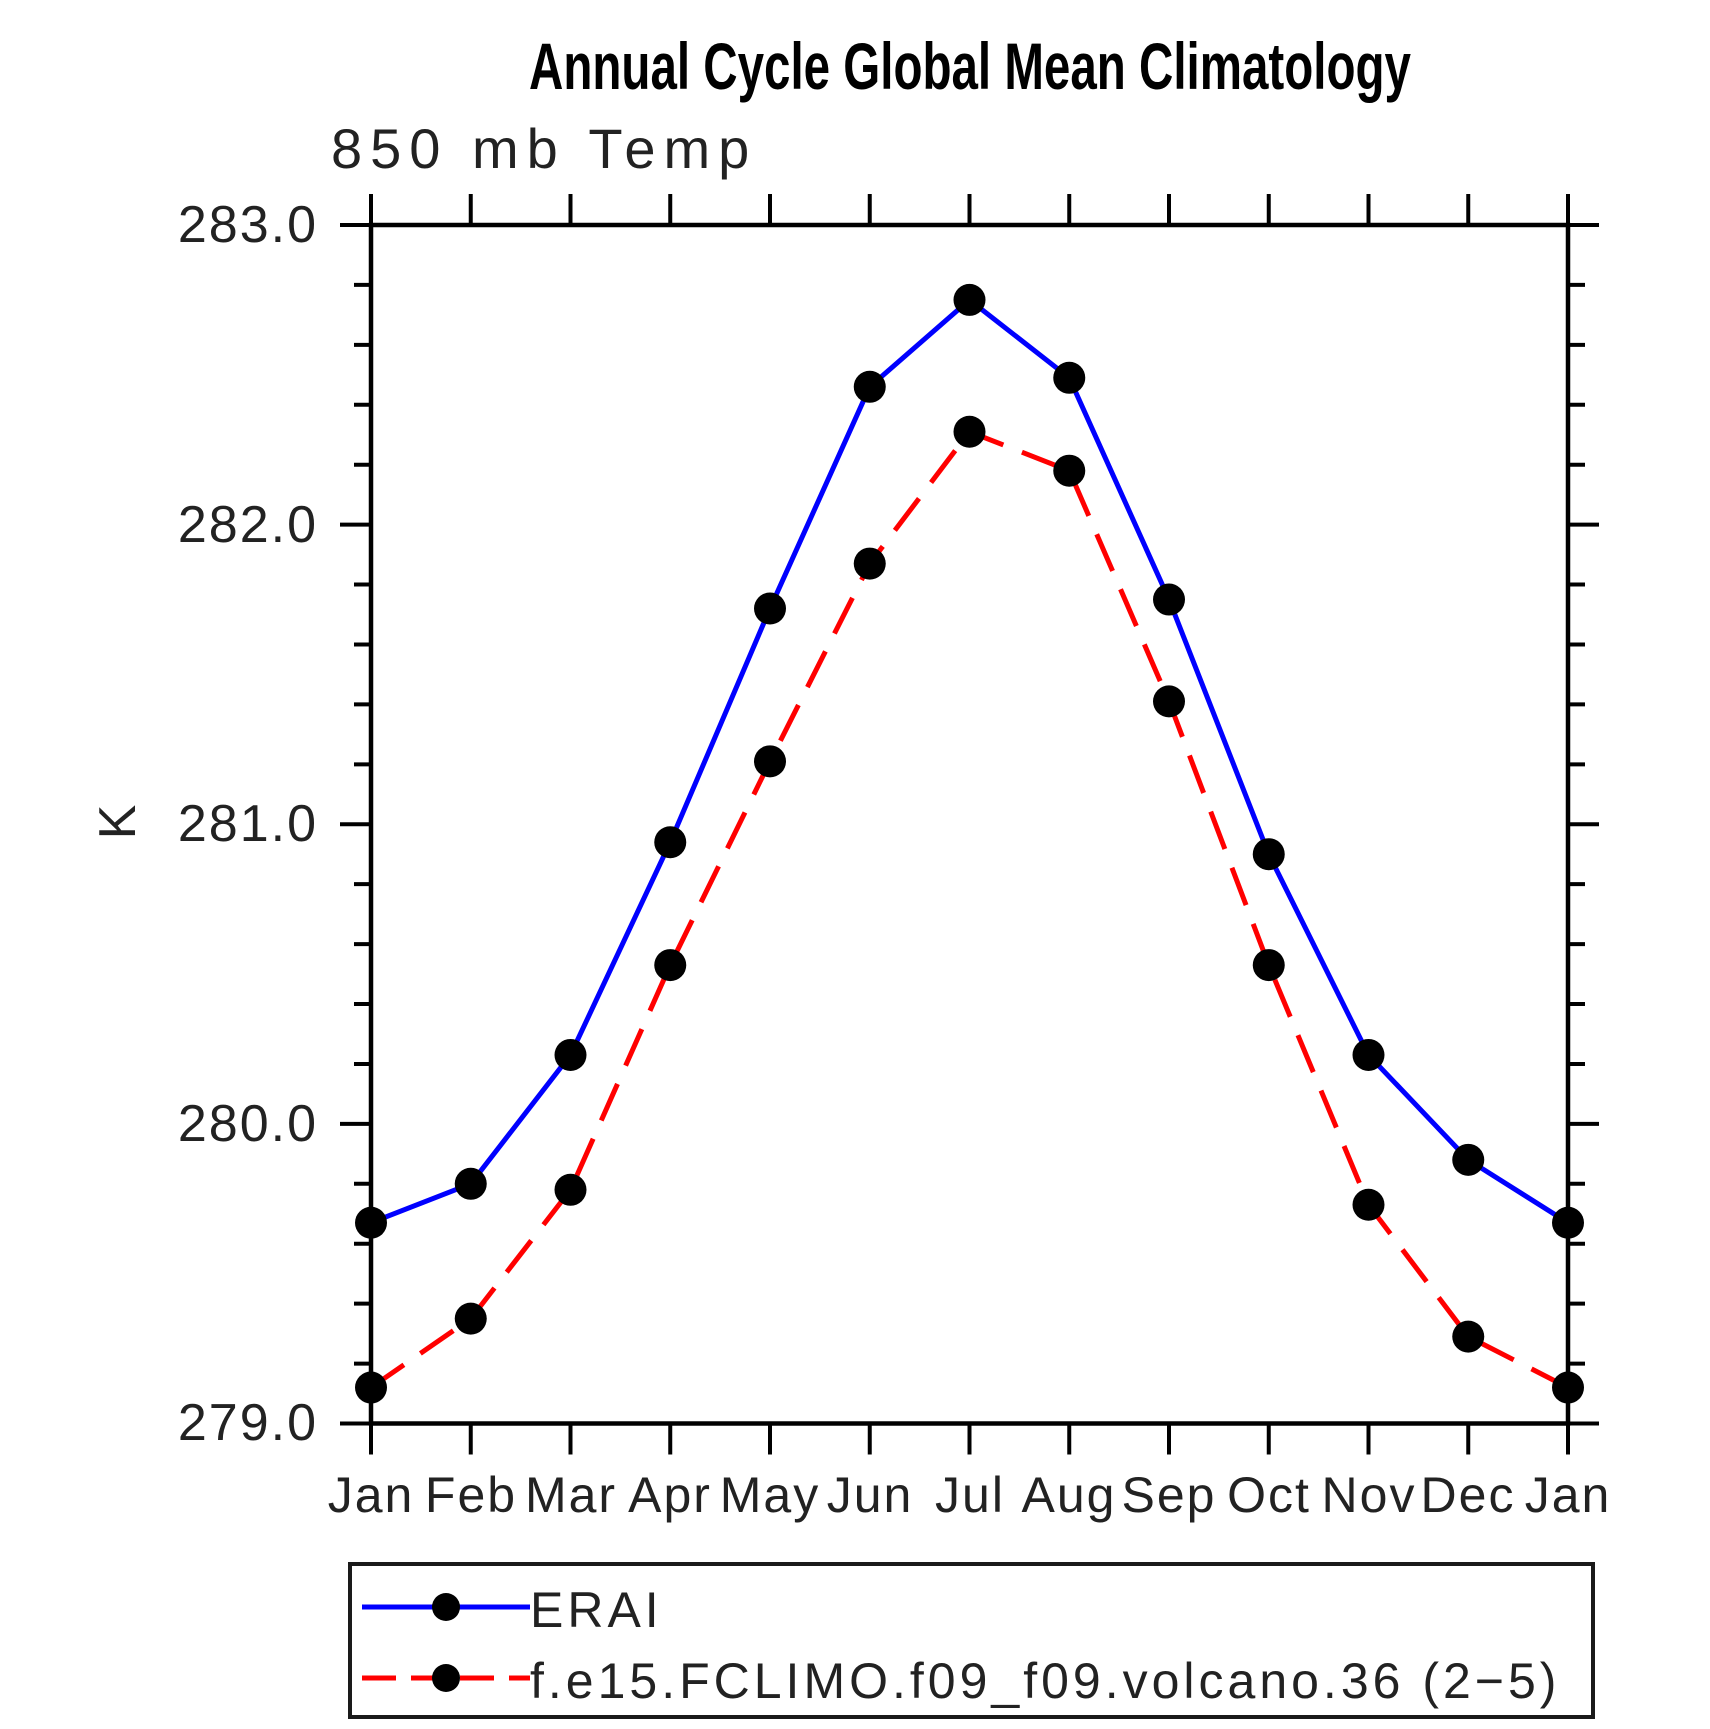 The width and height of the screenshot is (1710, 1729). Describe the element at coordinates (1269, 1495) in the screenshot. I see `x-tick-label: Oct` at that location.